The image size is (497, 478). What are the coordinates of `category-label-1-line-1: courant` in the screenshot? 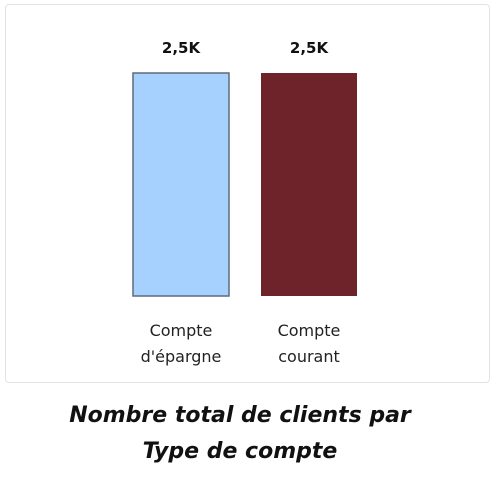 It's located at (309, 356).